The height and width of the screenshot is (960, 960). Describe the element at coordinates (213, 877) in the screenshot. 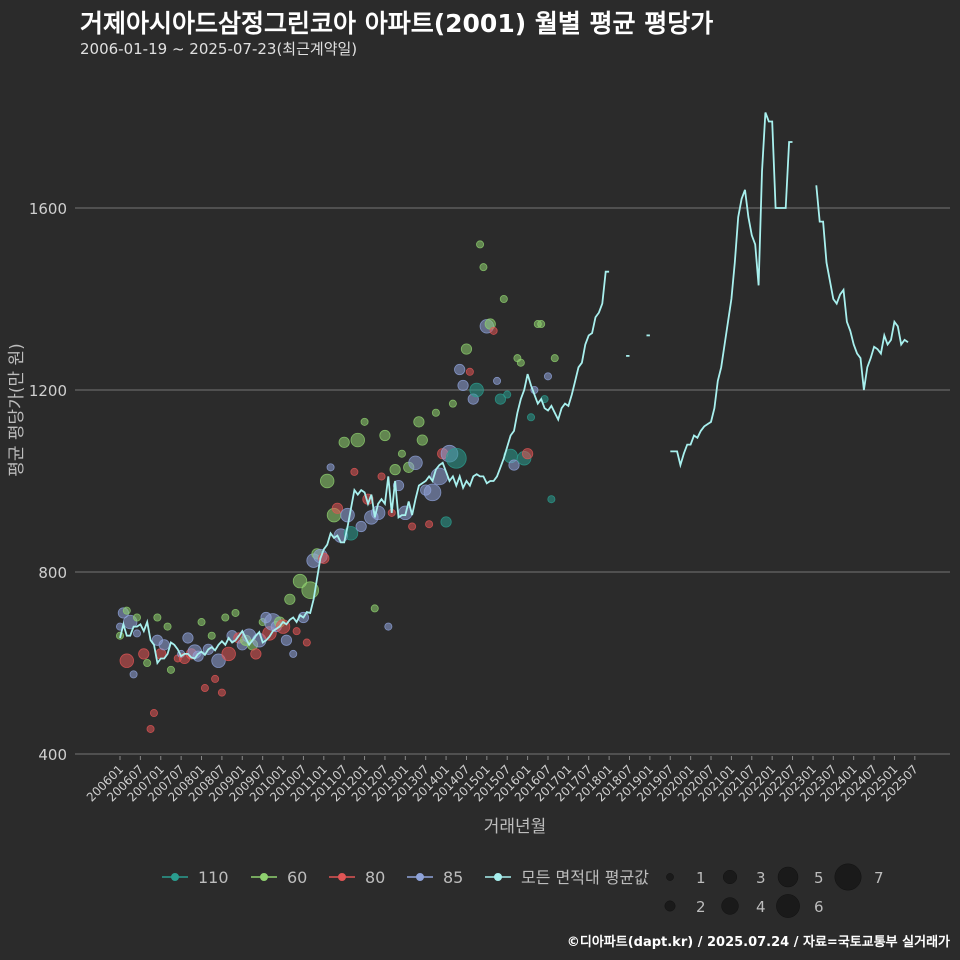

I see `legend-label-110: 110` at that location.